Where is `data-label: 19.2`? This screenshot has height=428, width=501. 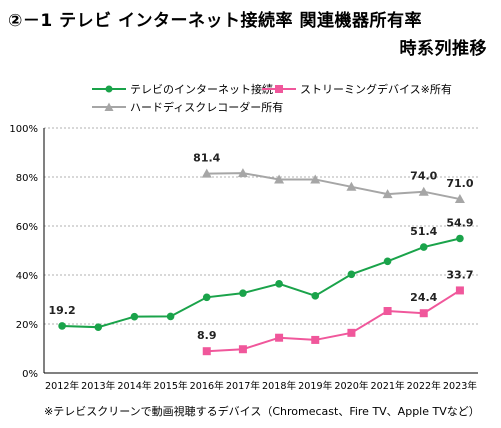
data-label: 19.2 is located at coordinates (62, 310).